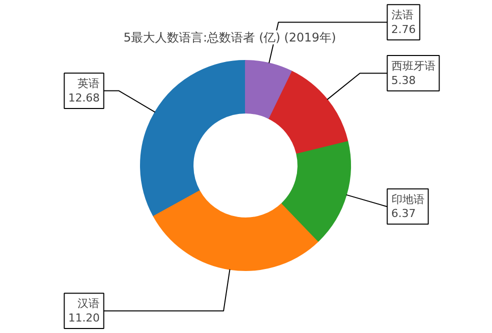 The width and height of the screenshot is (492, 333). What do you see at coordinates (403, 29) in the screenshot?
I see `data-label: 2.76` at bounding box center [403, 29].